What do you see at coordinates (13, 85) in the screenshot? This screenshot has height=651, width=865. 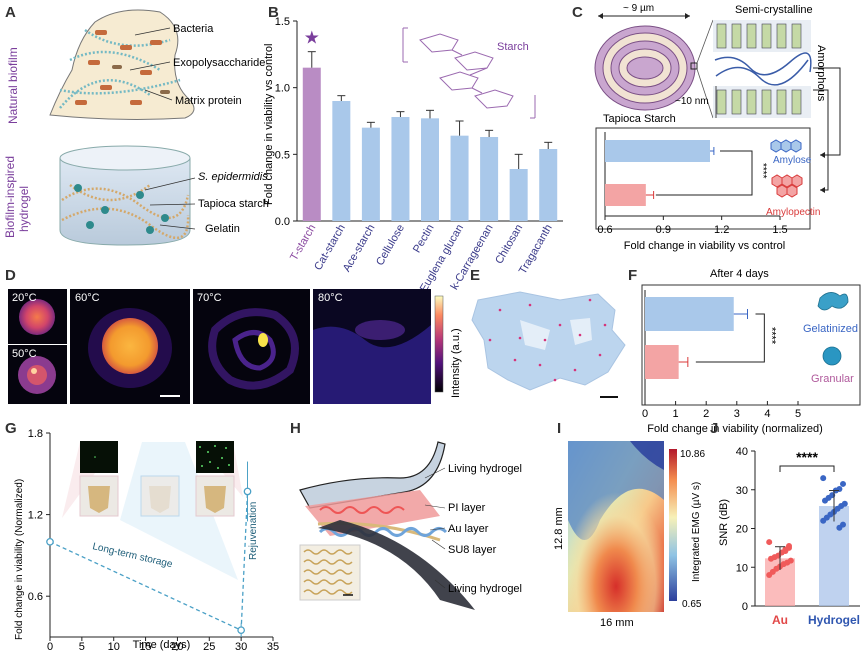 I see `panel-a-side-top: Natural biofilm` at bounding box center [13, 85].